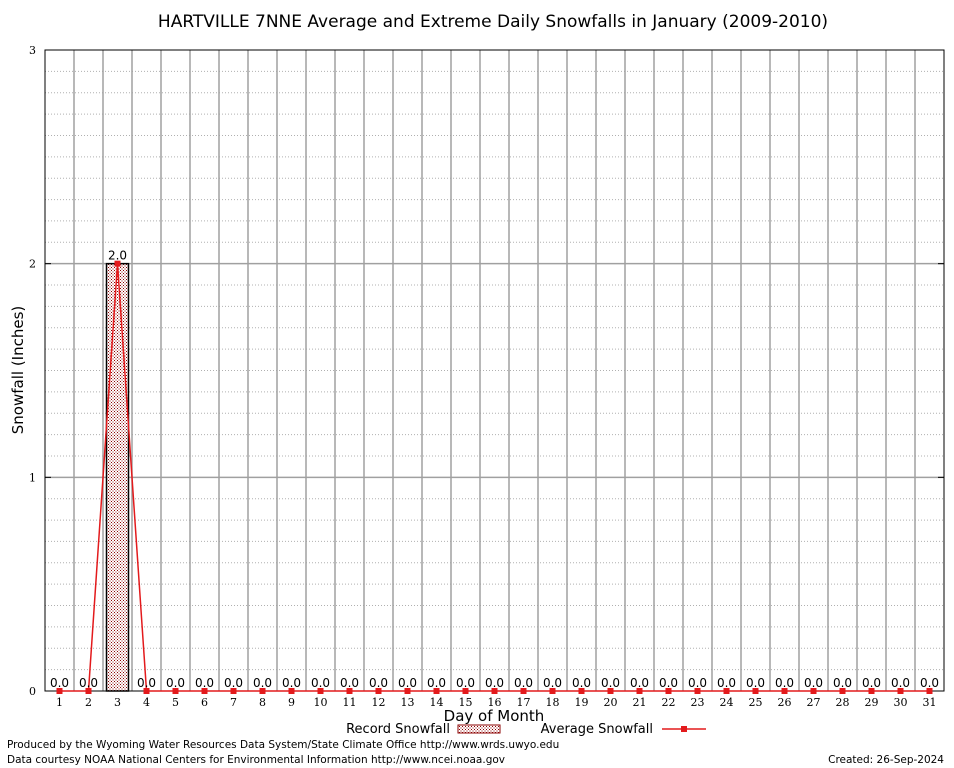 This screenshot has height=768, width=954. Describe the element at coordinates (88, 702) in the screenshot. I see `x-tick-label: 2` at that location.